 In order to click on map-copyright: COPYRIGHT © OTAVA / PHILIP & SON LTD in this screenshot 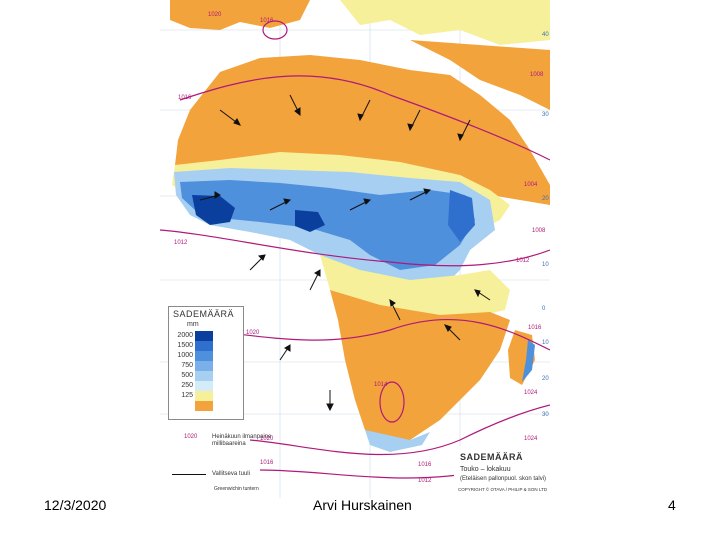, I will do `click(503, 489)`.